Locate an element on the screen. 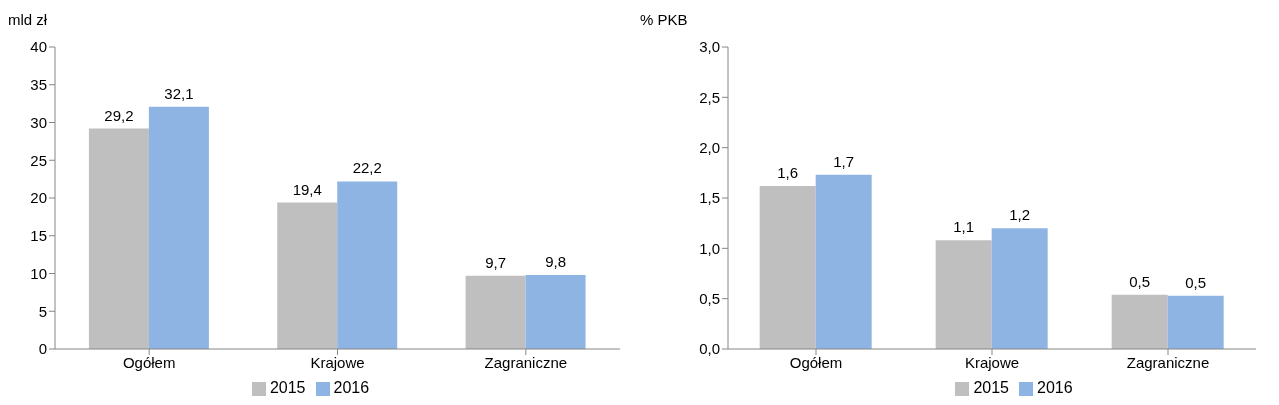 The height and width of the screenshot is (405, 1279). y-tick-label: 1,5 is located at coordinates (709, 198).